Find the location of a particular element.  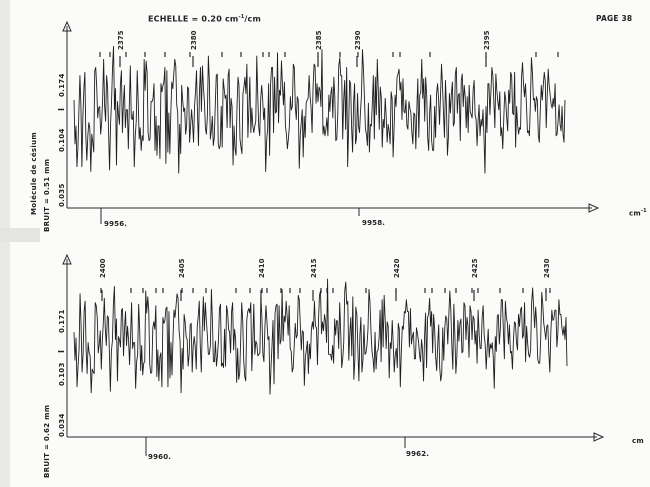

chart2-y-axis-arrow is located at coordinates (67, 259).